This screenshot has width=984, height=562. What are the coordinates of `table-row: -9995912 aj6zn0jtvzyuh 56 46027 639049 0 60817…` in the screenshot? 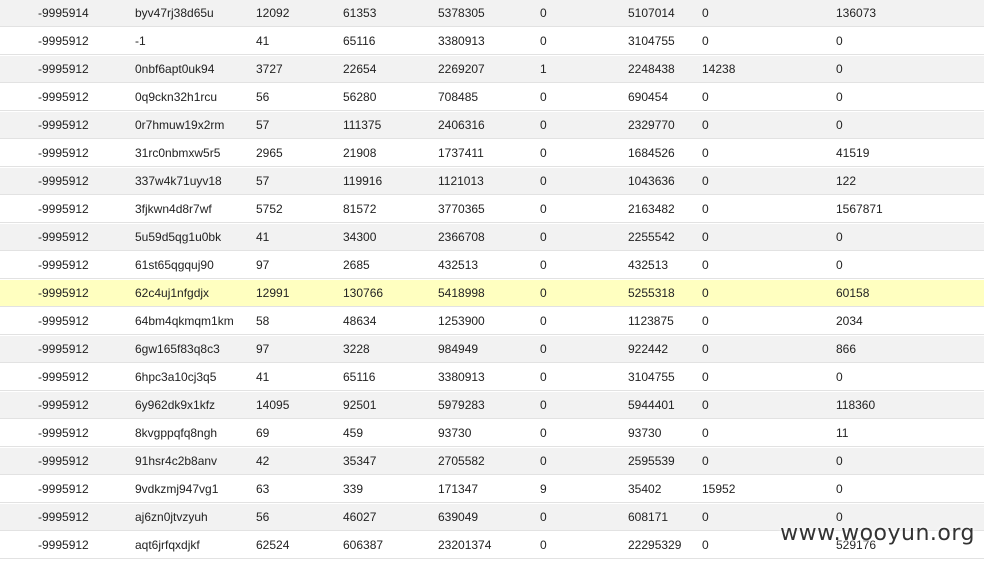 It's located at (492, 517).